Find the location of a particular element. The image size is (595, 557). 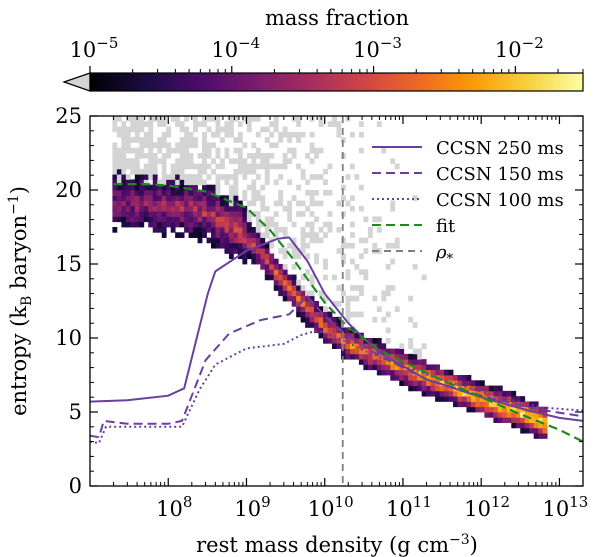

legend-label: CCSN 100 ms is located at coordinates (500, 200).